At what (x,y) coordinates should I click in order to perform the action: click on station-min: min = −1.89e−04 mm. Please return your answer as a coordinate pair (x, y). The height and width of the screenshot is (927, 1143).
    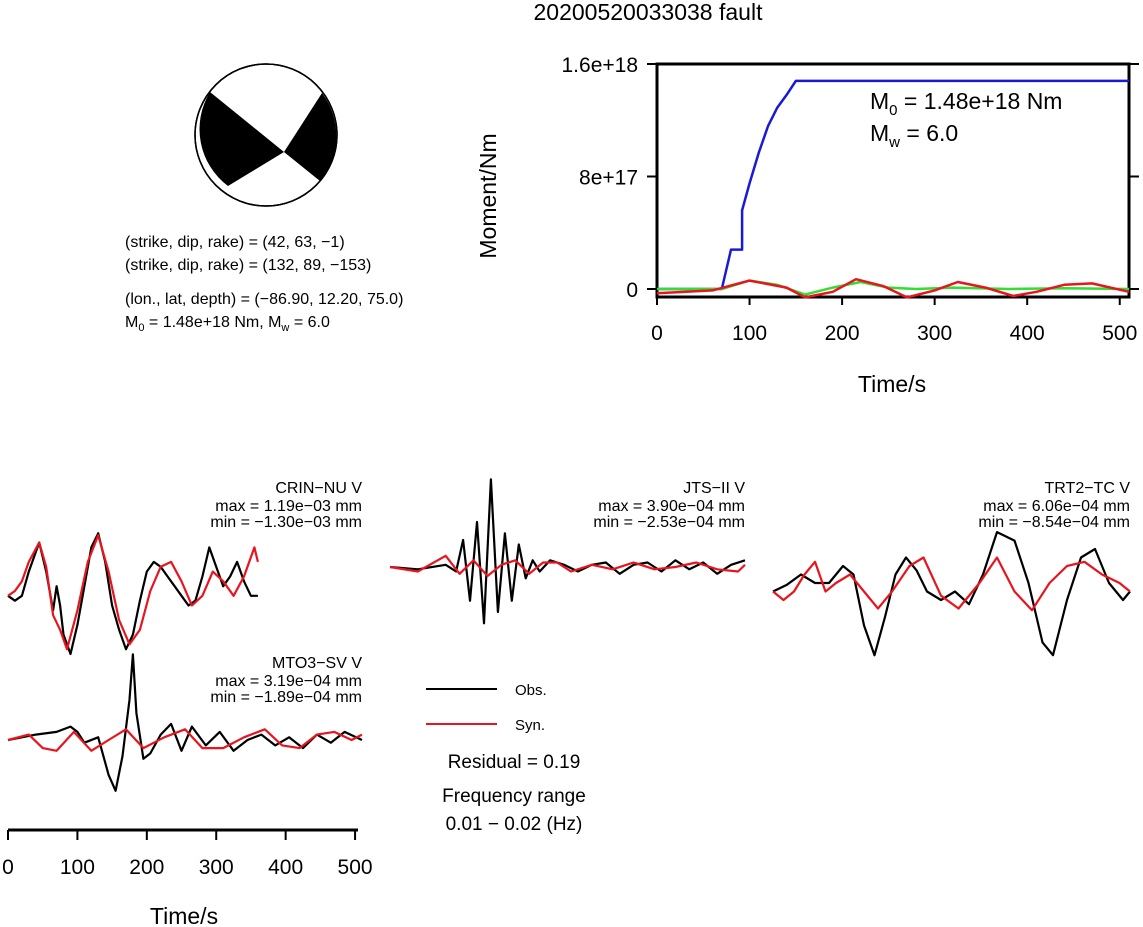
    Looking at the image, I should click on (286, 697).